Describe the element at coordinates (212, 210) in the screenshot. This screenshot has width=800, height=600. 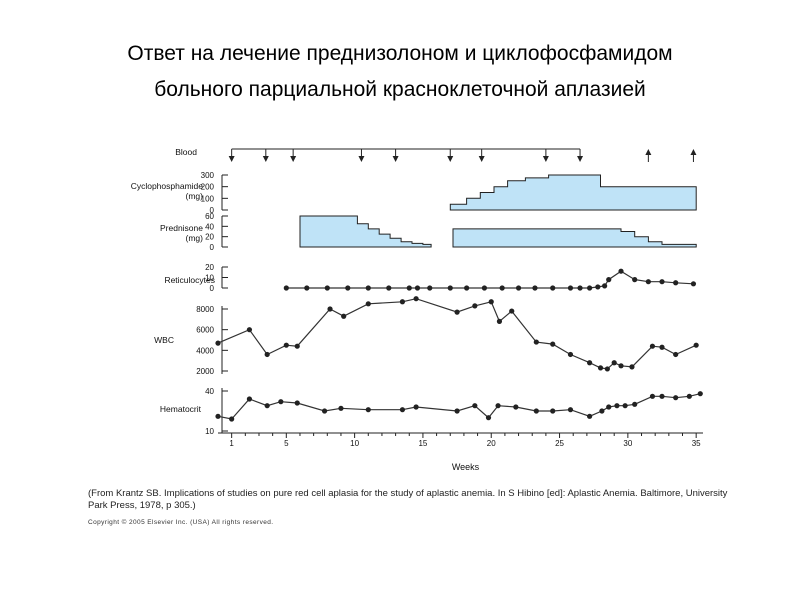
I see `cyclophosphamide-tick-label-3: 0` at that location.